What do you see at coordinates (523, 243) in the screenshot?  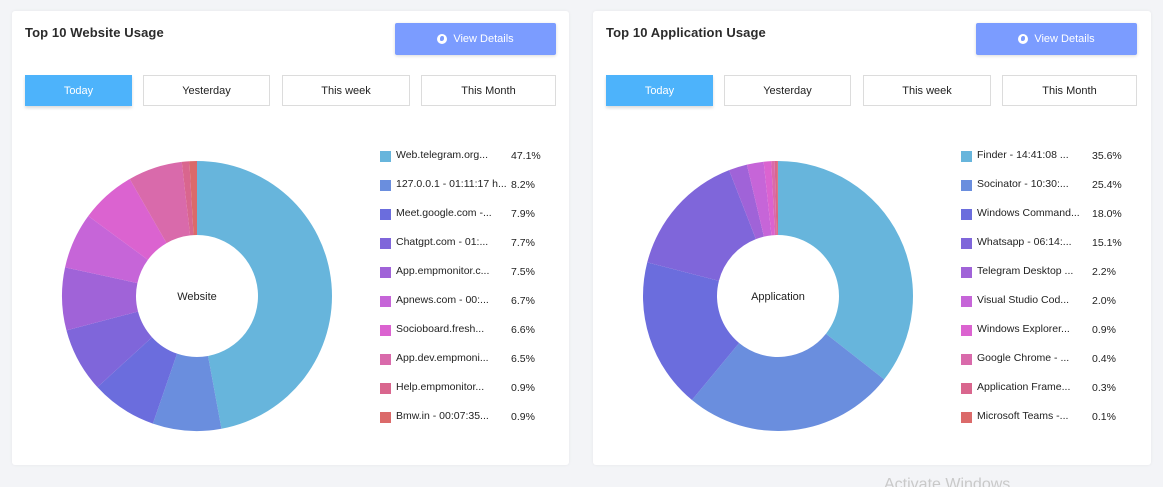 I see `legend-percent: 7.7%` at bounding box center [523, 243].